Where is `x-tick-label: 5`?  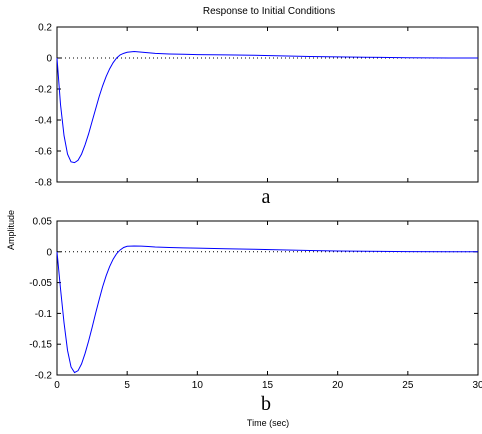
x-tick-label: 5 is located at coordinates (127, 385).